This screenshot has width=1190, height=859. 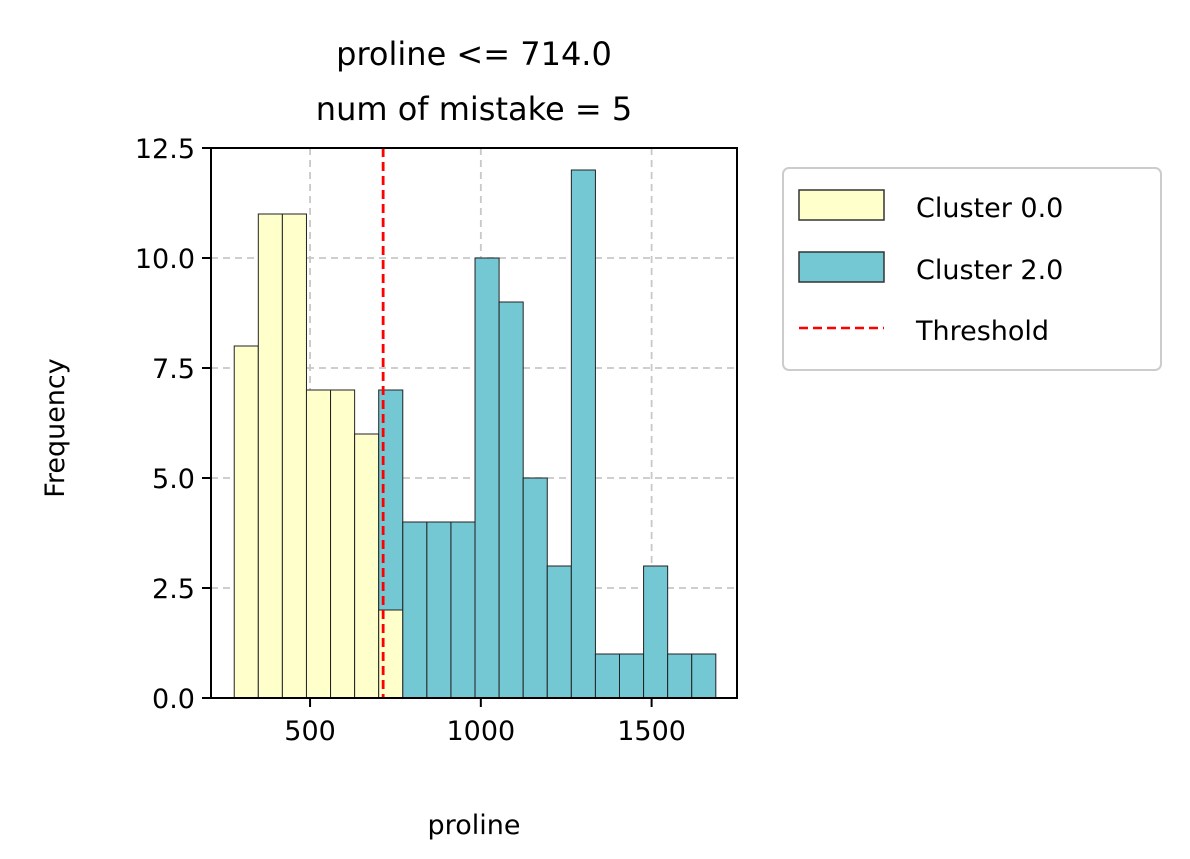 What do you see at coordinates (480, 731) in the screenshot?
I see `x-tick-label: 1000` at bounding box center [480, 731].